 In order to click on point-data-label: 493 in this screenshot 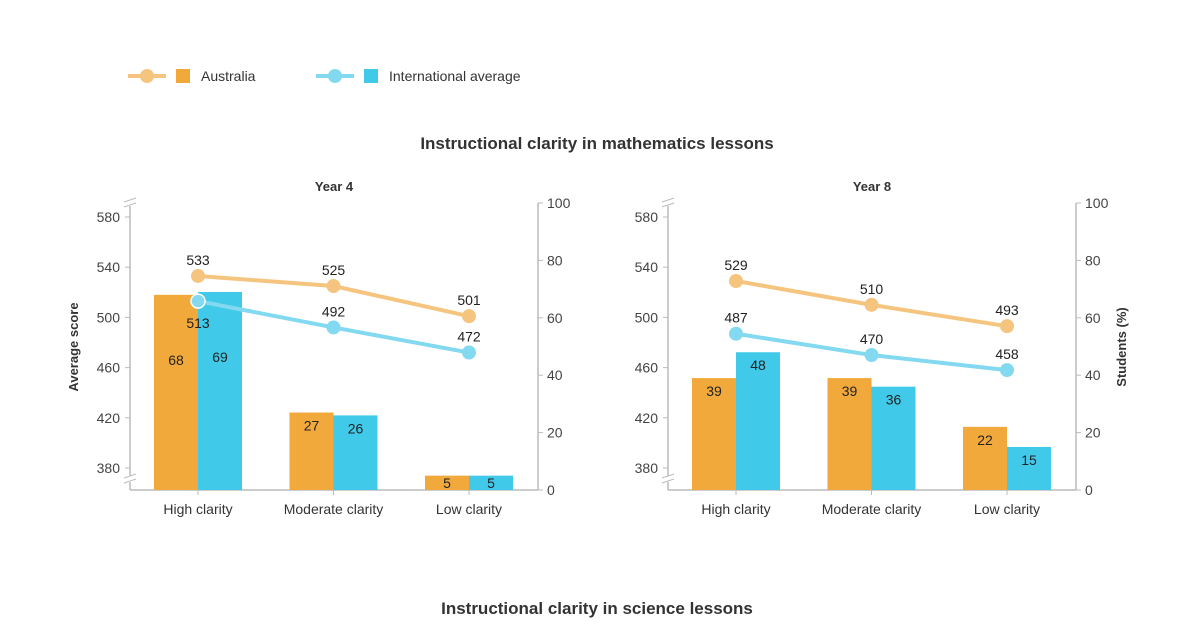, I will do `click(1007, 310)`.